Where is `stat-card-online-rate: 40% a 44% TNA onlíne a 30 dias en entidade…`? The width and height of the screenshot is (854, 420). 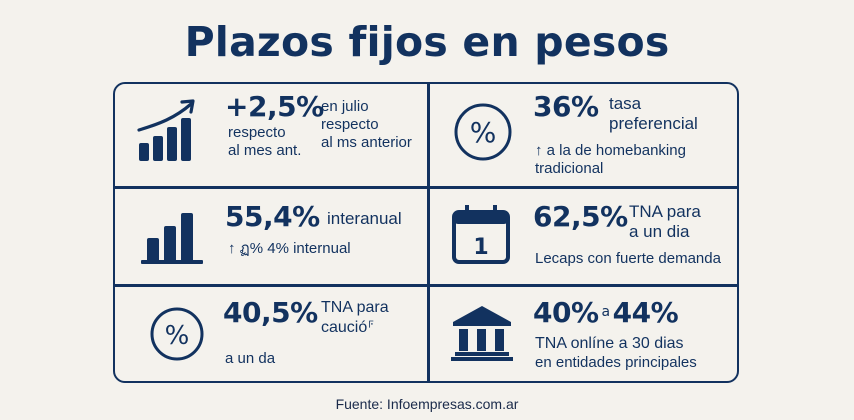
stat-card-online-rate: 40% a 44% TNA onlíne a 30 dias en entidade… is located at coordinates (583, 333).